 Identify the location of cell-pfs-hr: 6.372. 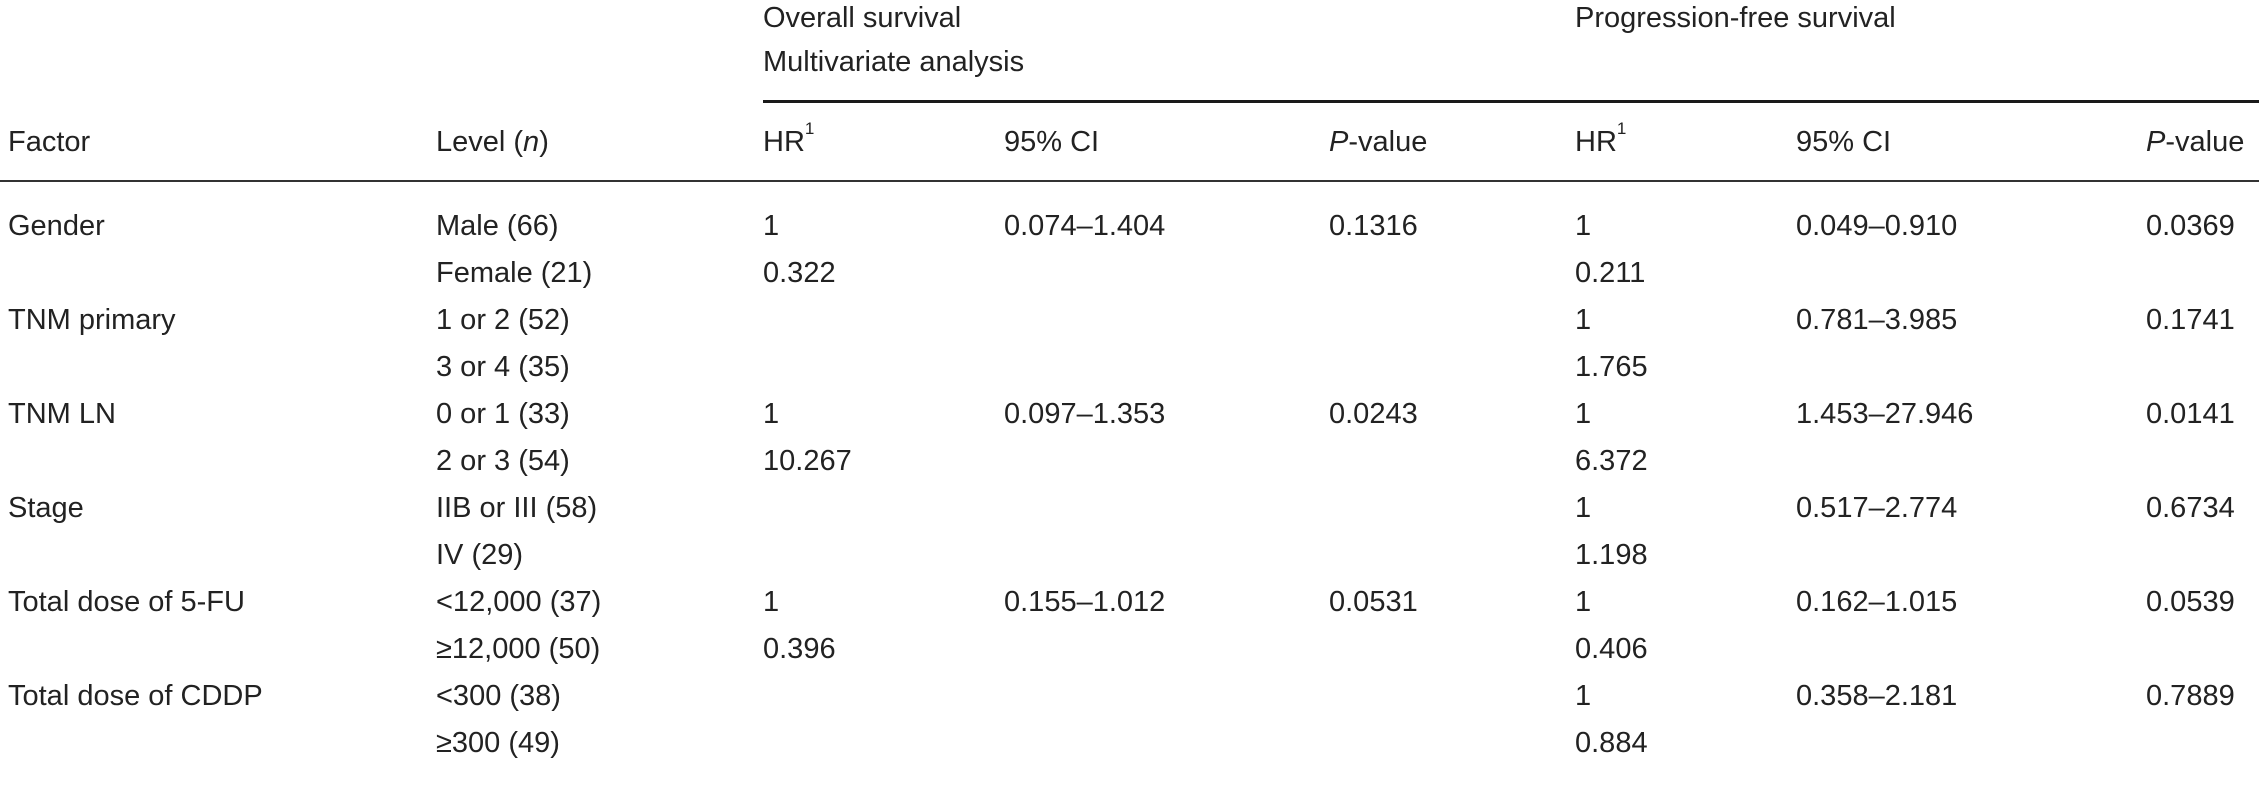
(1611, 461).